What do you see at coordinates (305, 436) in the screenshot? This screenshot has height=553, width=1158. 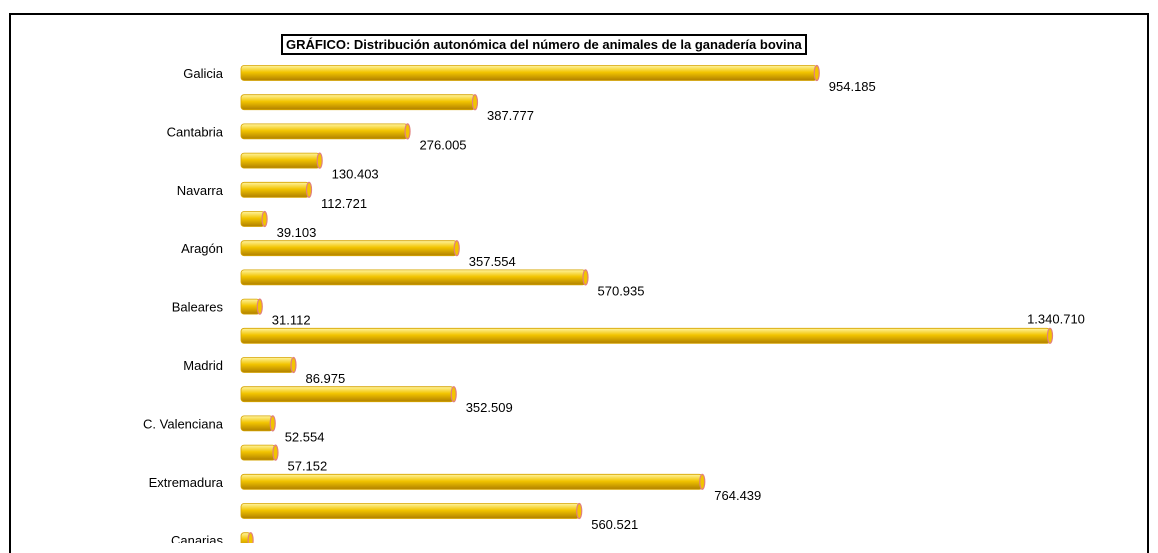 I see `data-label: 52.554` at bounding box center [305, 436].